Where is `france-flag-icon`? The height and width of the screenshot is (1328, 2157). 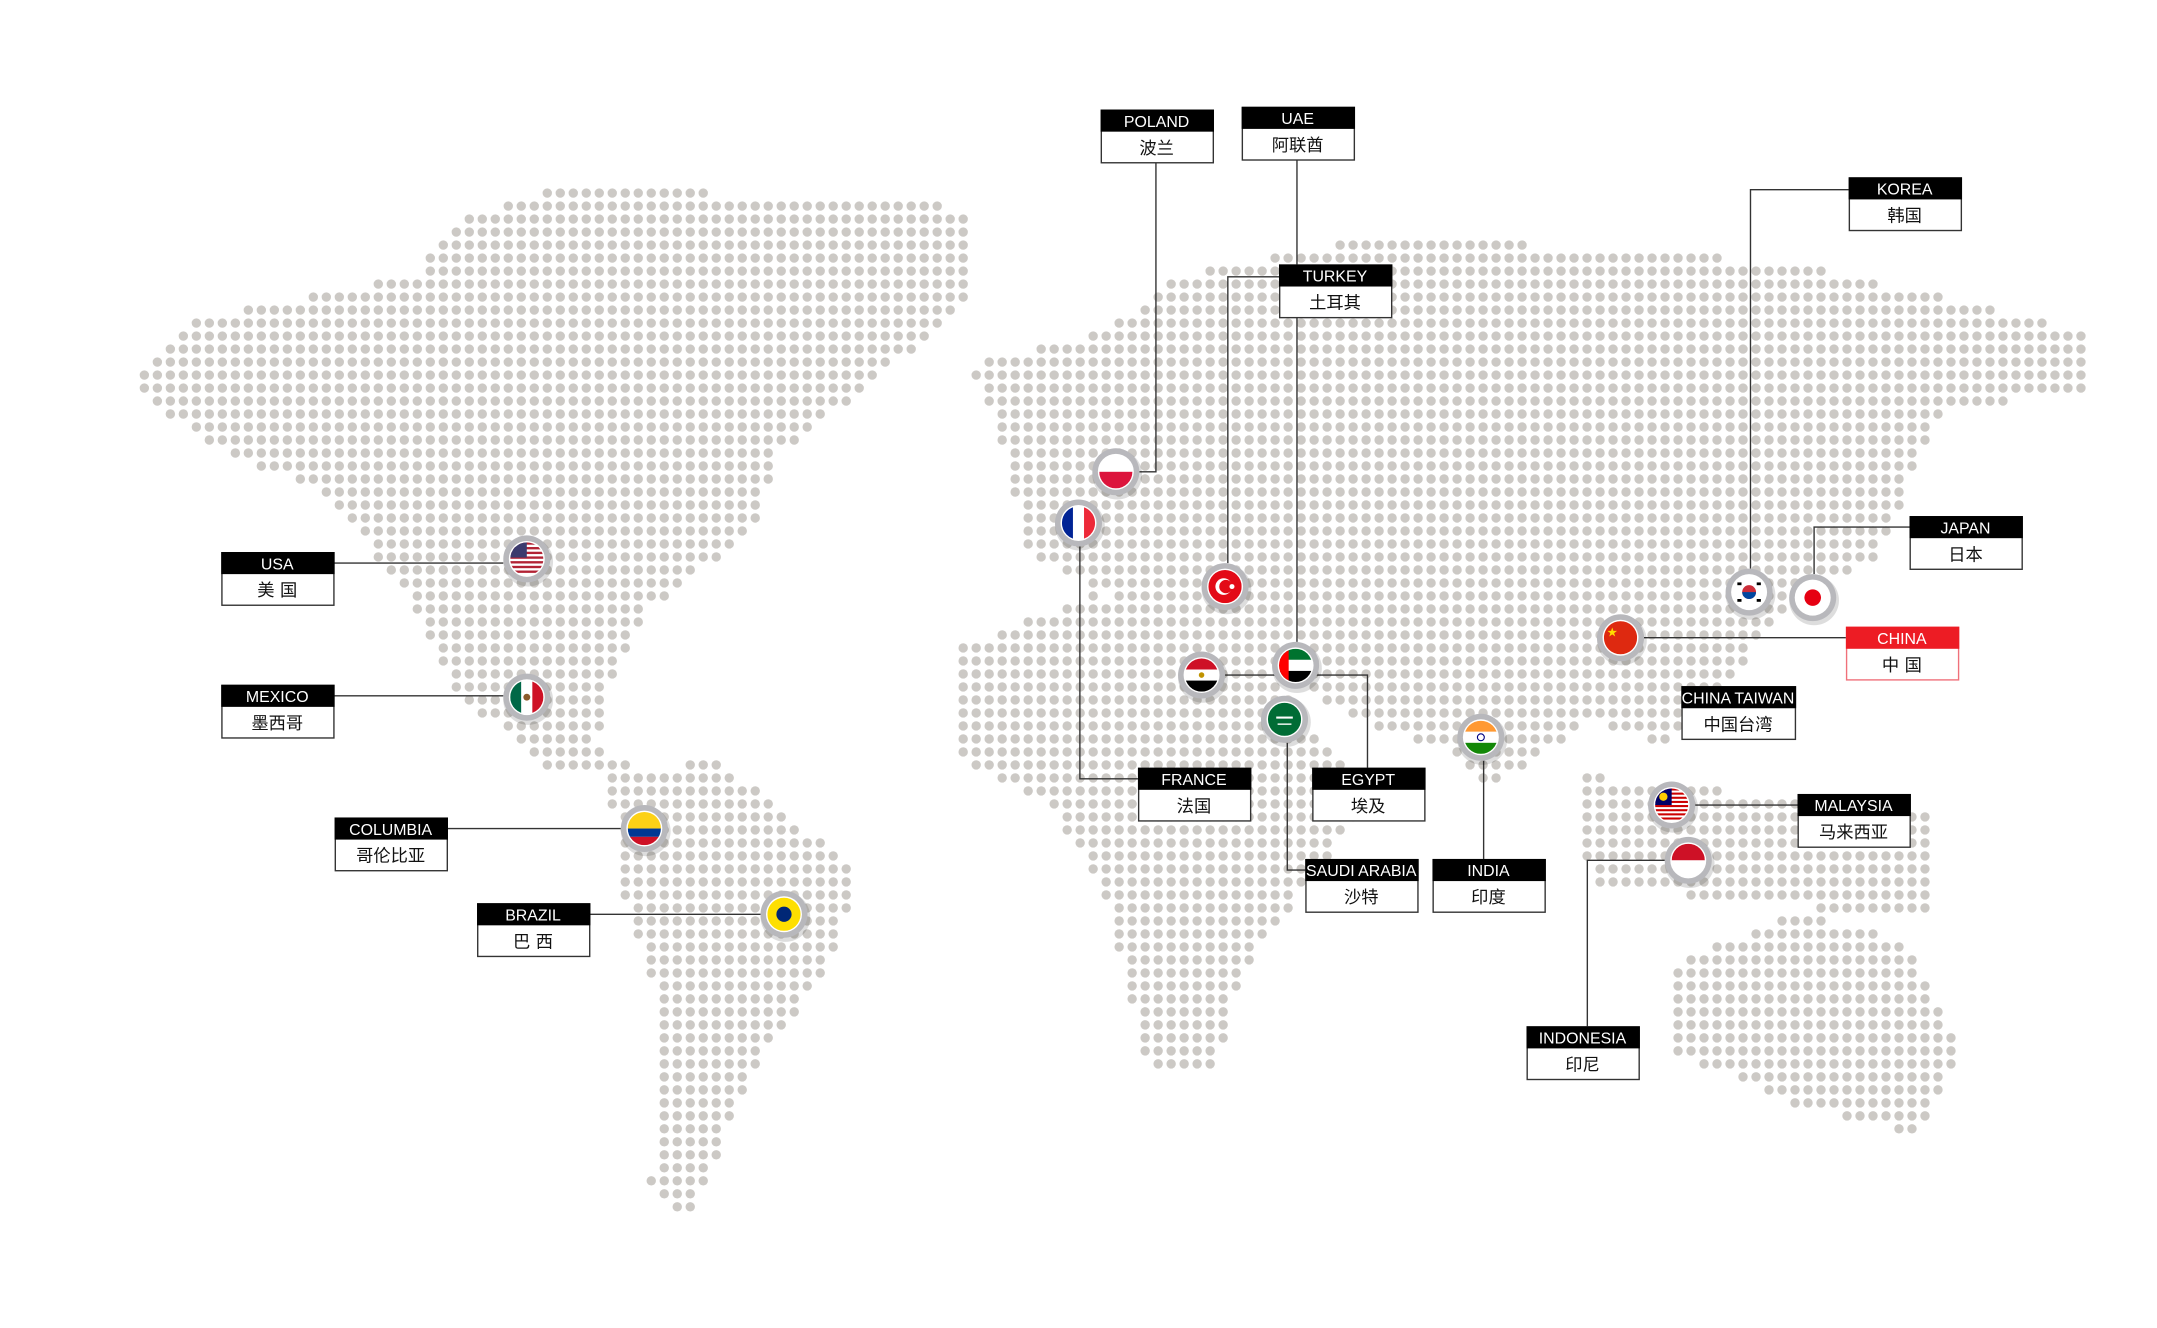
france-flag-icon is located at coordinates (1079, 525).